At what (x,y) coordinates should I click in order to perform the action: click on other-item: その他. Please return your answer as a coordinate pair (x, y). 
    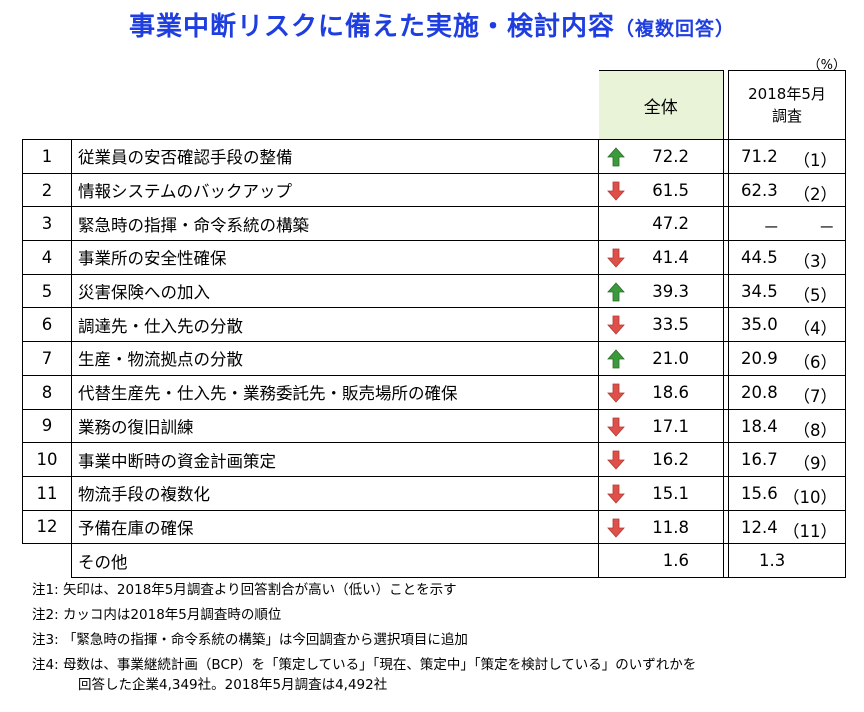
    Looking at the image, I should click on (335, 560).